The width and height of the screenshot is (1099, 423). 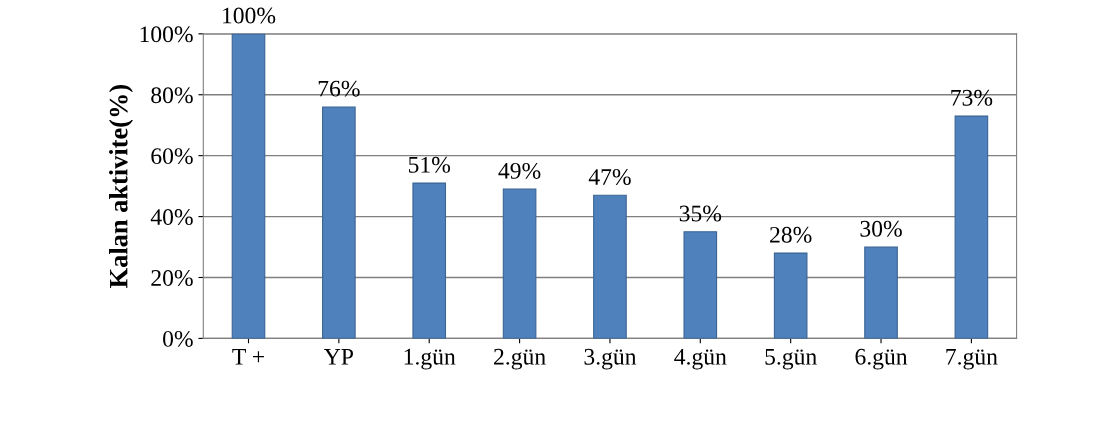 What do you see at coordinates (248, 357) in the screenshot?
I see `x-tick-label: T +` at bounding box center [248, 357].